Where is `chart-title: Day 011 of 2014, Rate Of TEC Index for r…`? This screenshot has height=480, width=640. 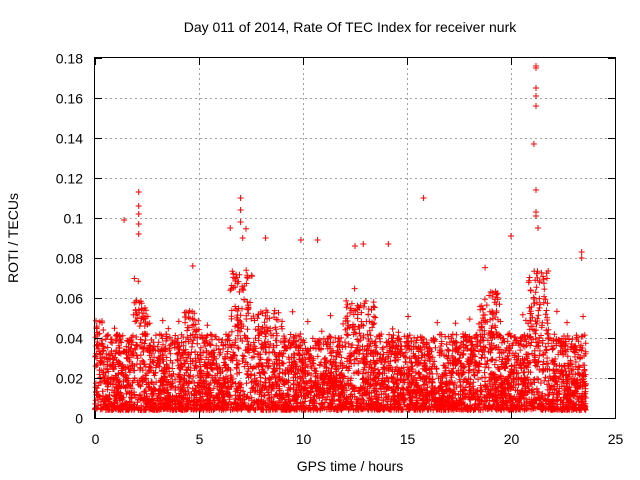
chart-title: Day 011 of 2014, Rate Of TEC Index for r… is located at coordinates (351, 27).